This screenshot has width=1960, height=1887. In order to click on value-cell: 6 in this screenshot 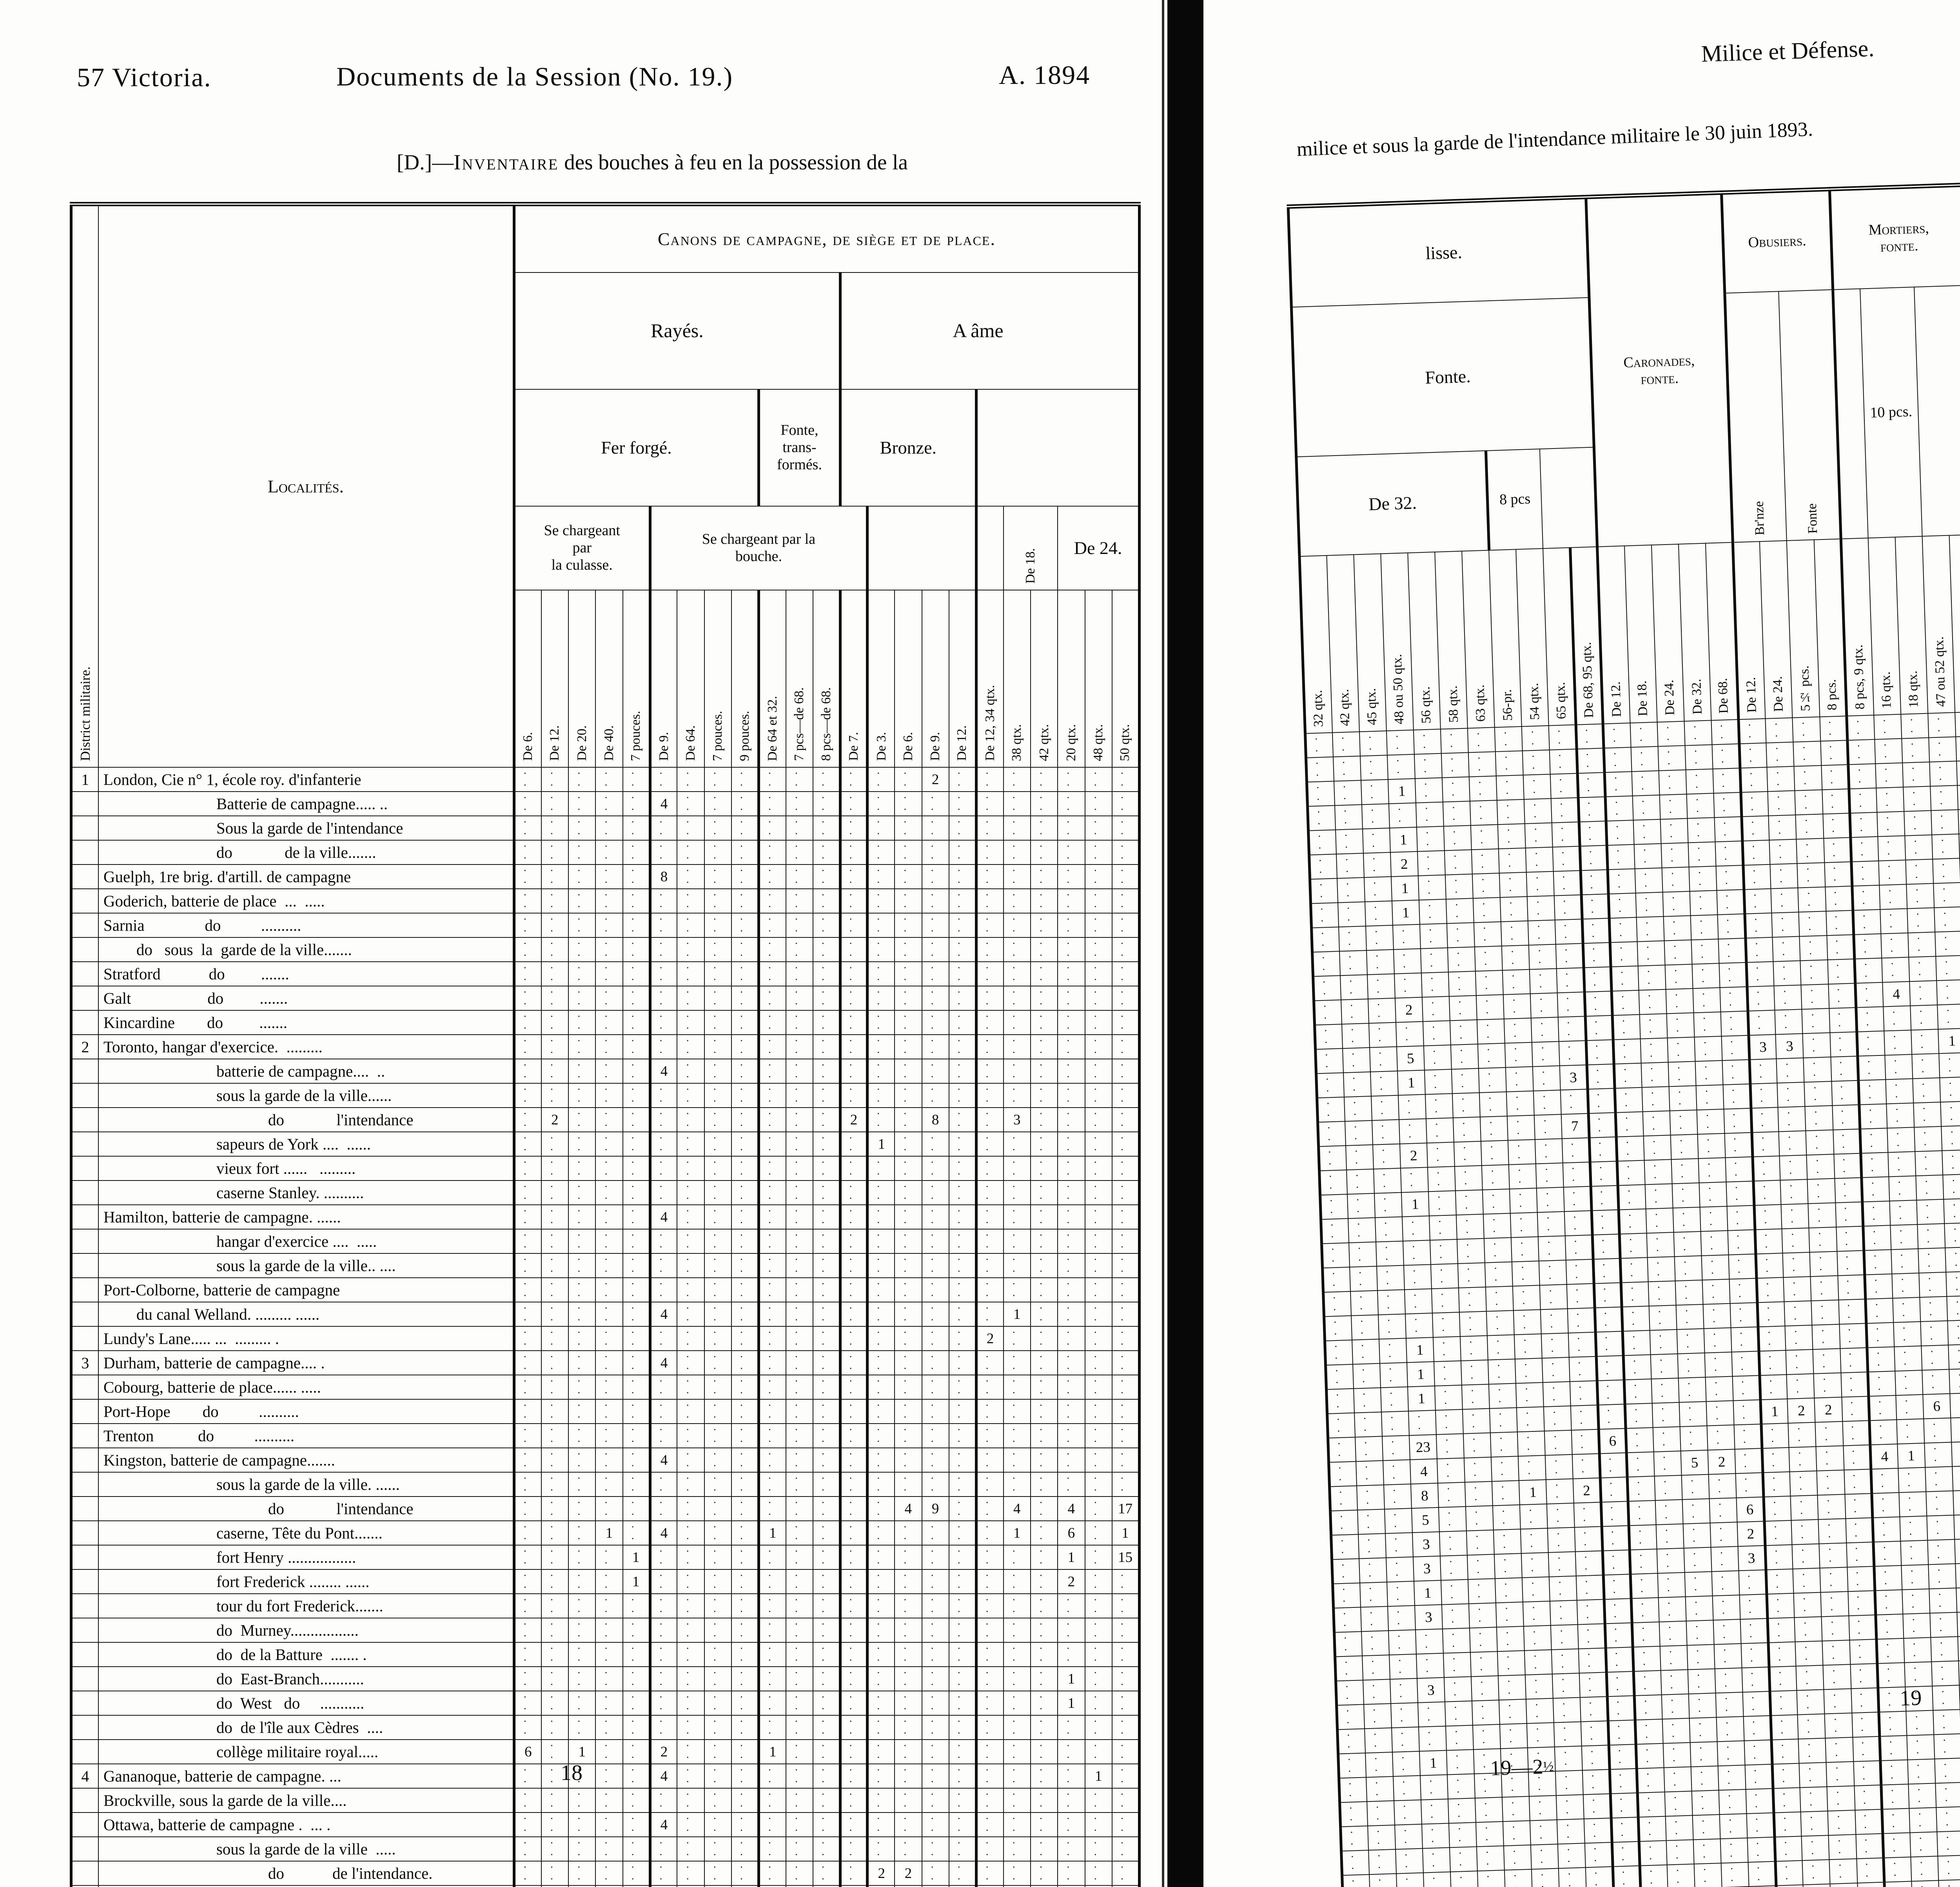, I will do `click(1937, 1406)`.